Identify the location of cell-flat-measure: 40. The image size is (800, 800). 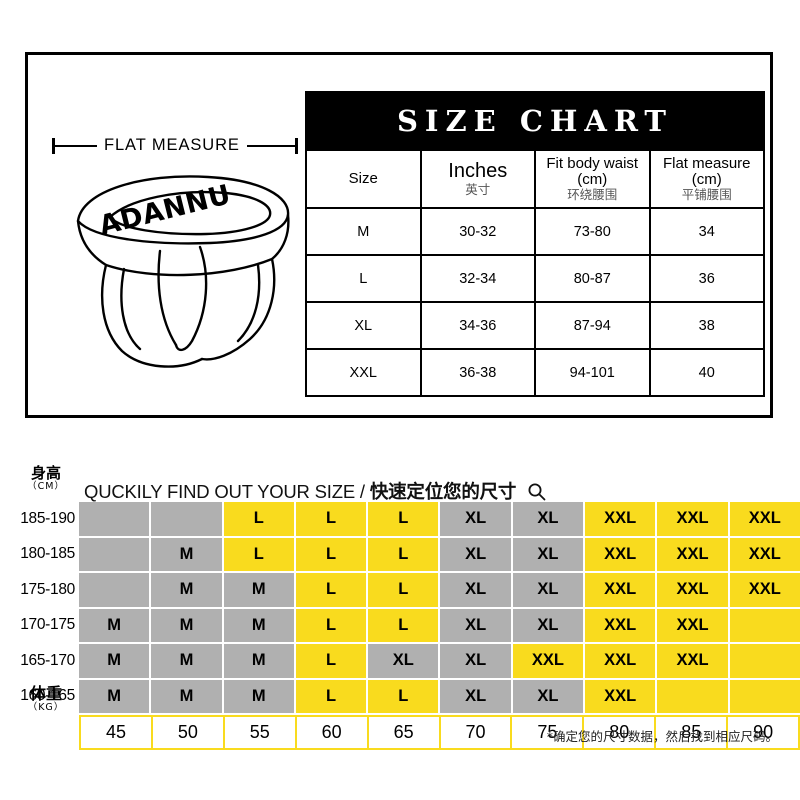
(706, 372).